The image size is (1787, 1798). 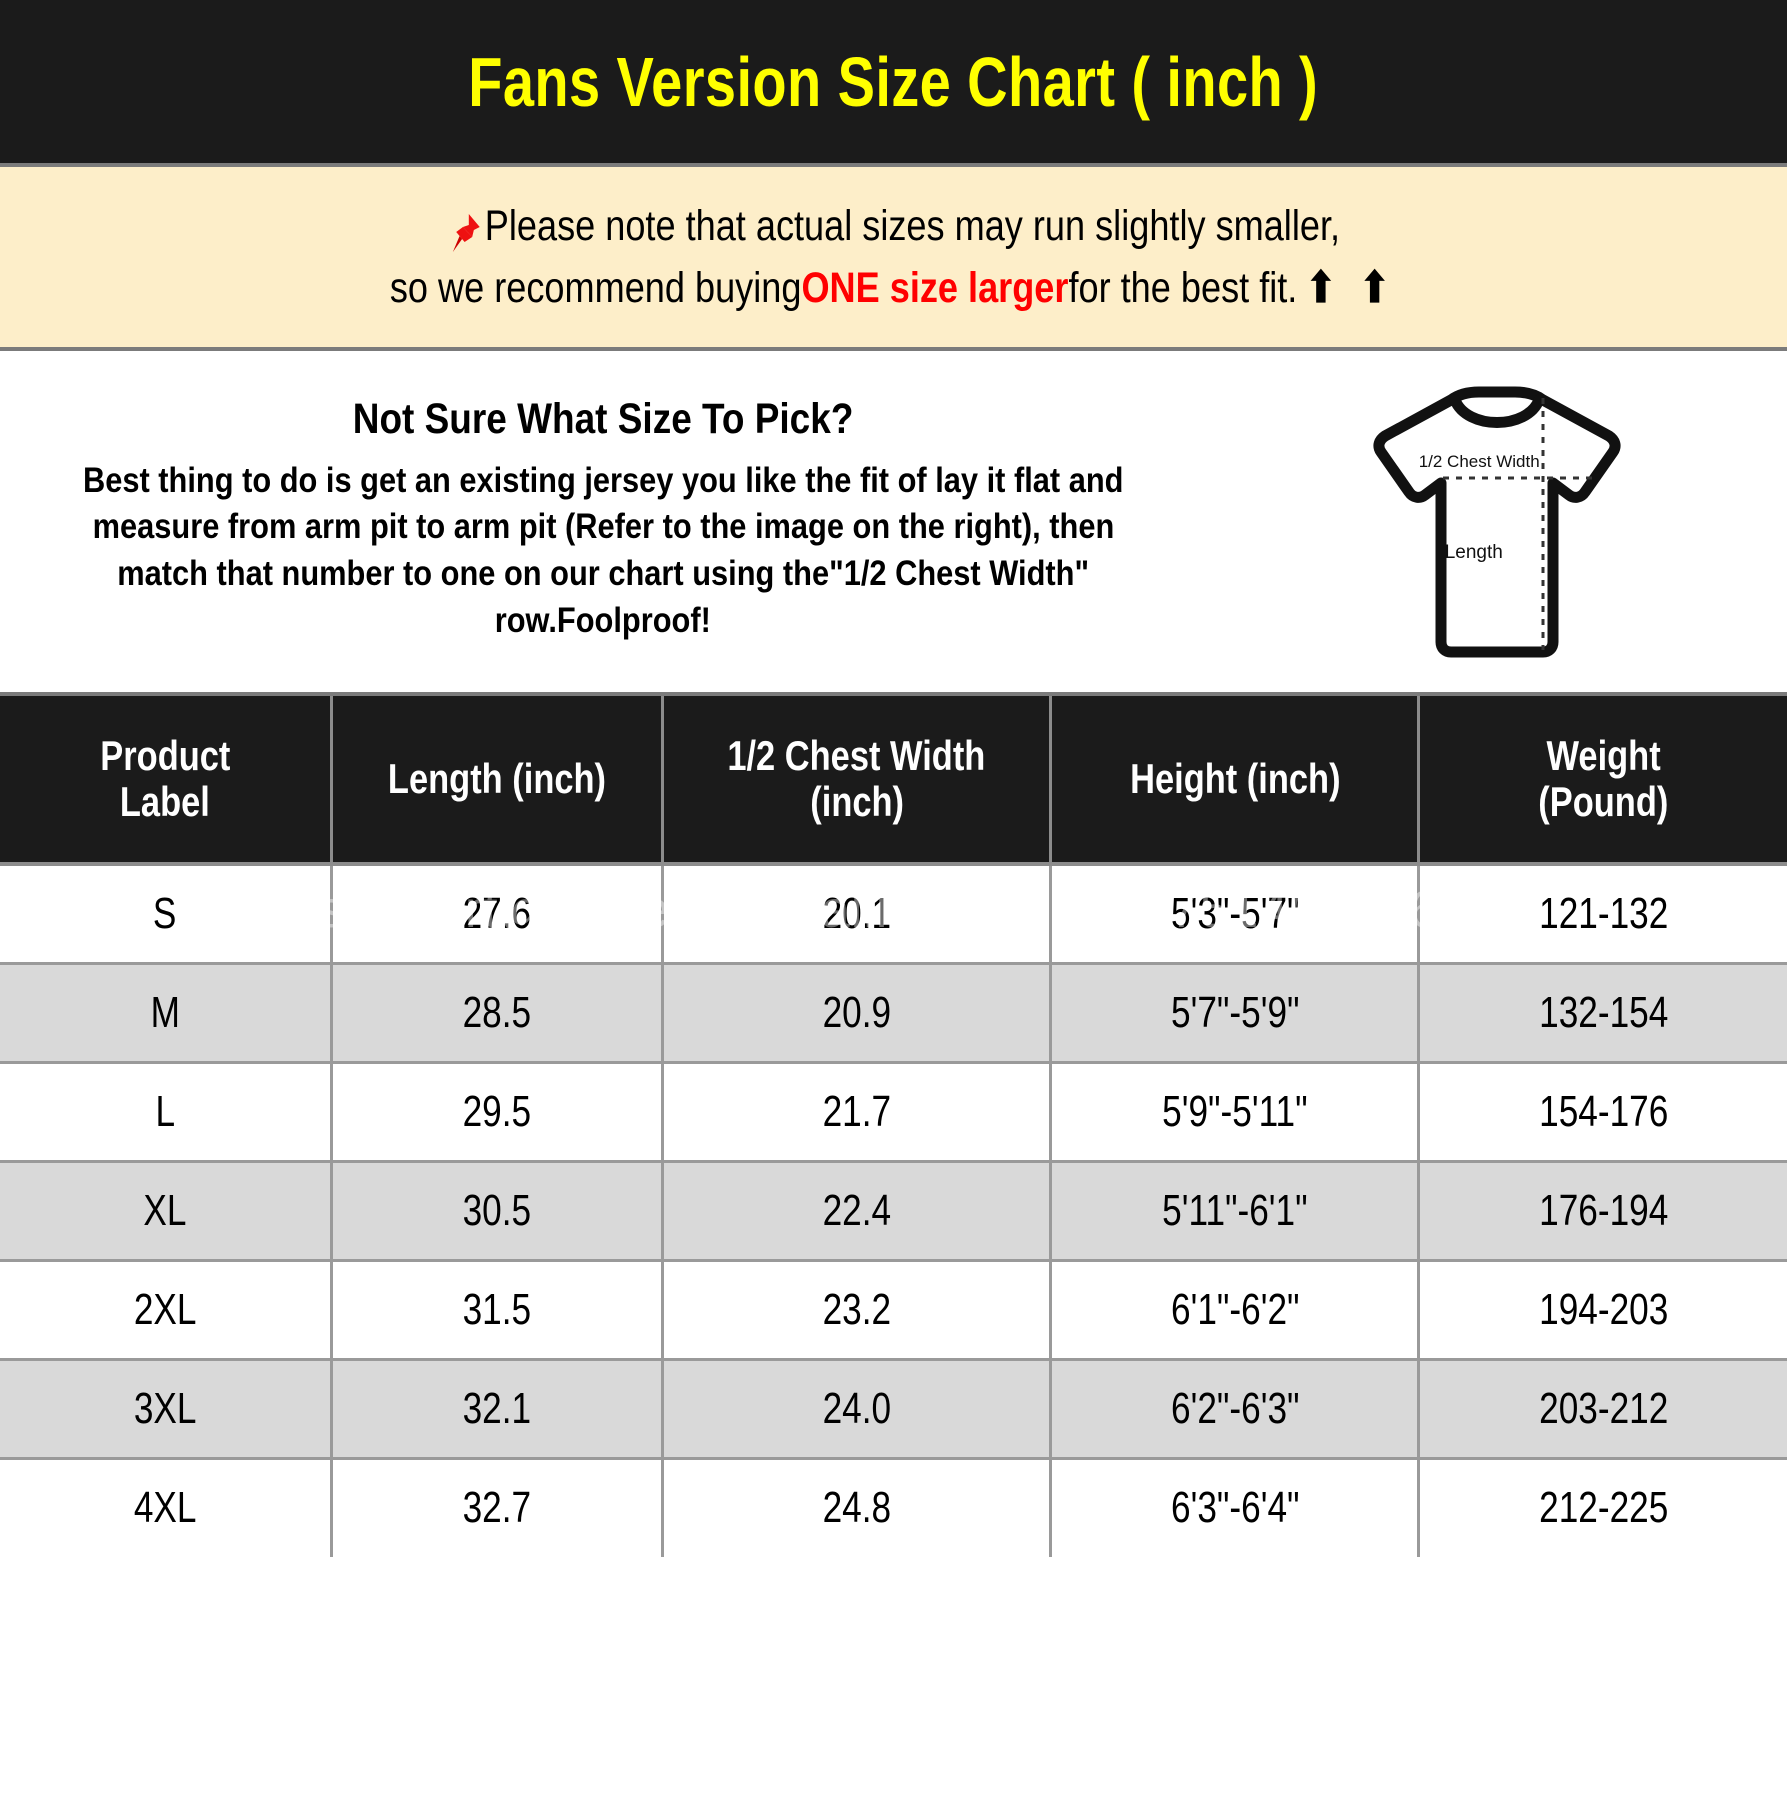 I want to click on cell-text: XL, so click(x=165, y=1210).